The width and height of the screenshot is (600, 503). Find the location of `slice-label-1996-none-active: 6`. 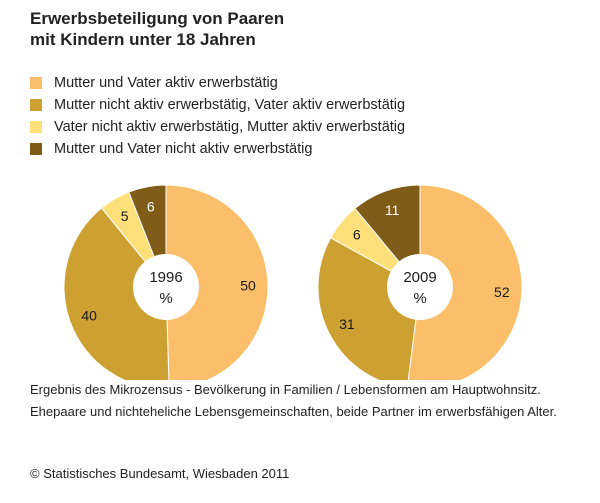

slice-label-1996-none-active: 6 is located at coordinates (151, 206).